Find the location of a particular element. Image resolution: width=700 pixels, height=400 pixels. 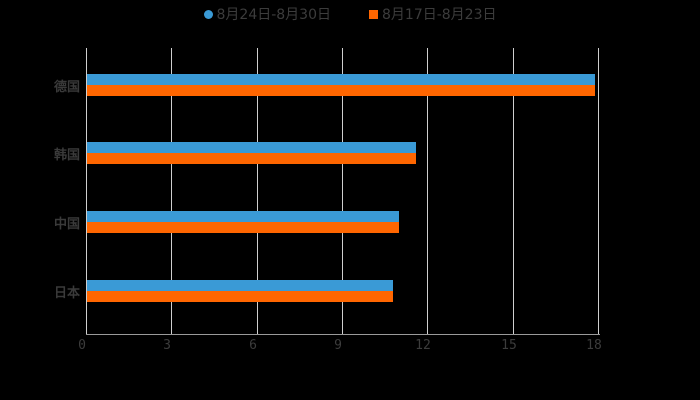

x-tick-label: 9 is located at coordinates (338, 345).